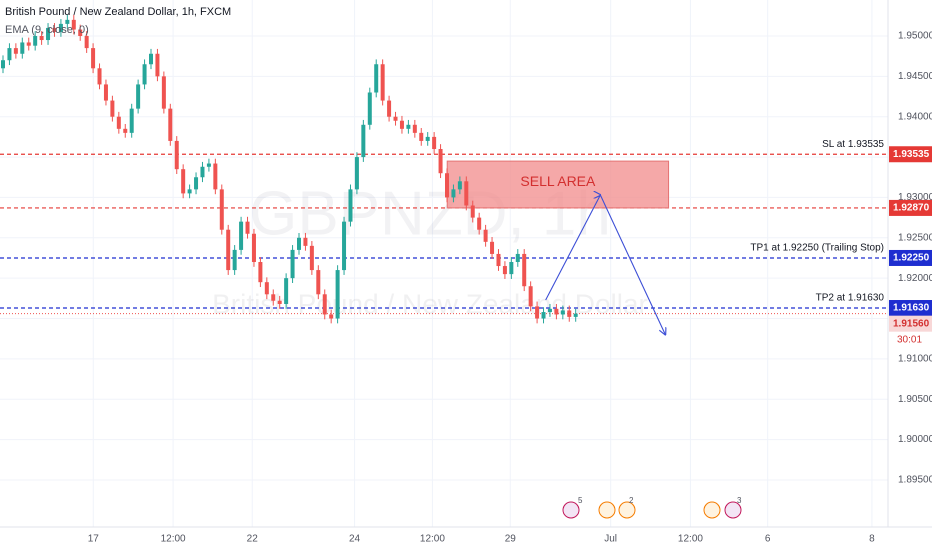 Image resolution: width=932 pixels, height=550 pixels. Describe the element at coordinates (558, 181) in the screenshot. I see `sell-area-label: SELL AREA` at that location.